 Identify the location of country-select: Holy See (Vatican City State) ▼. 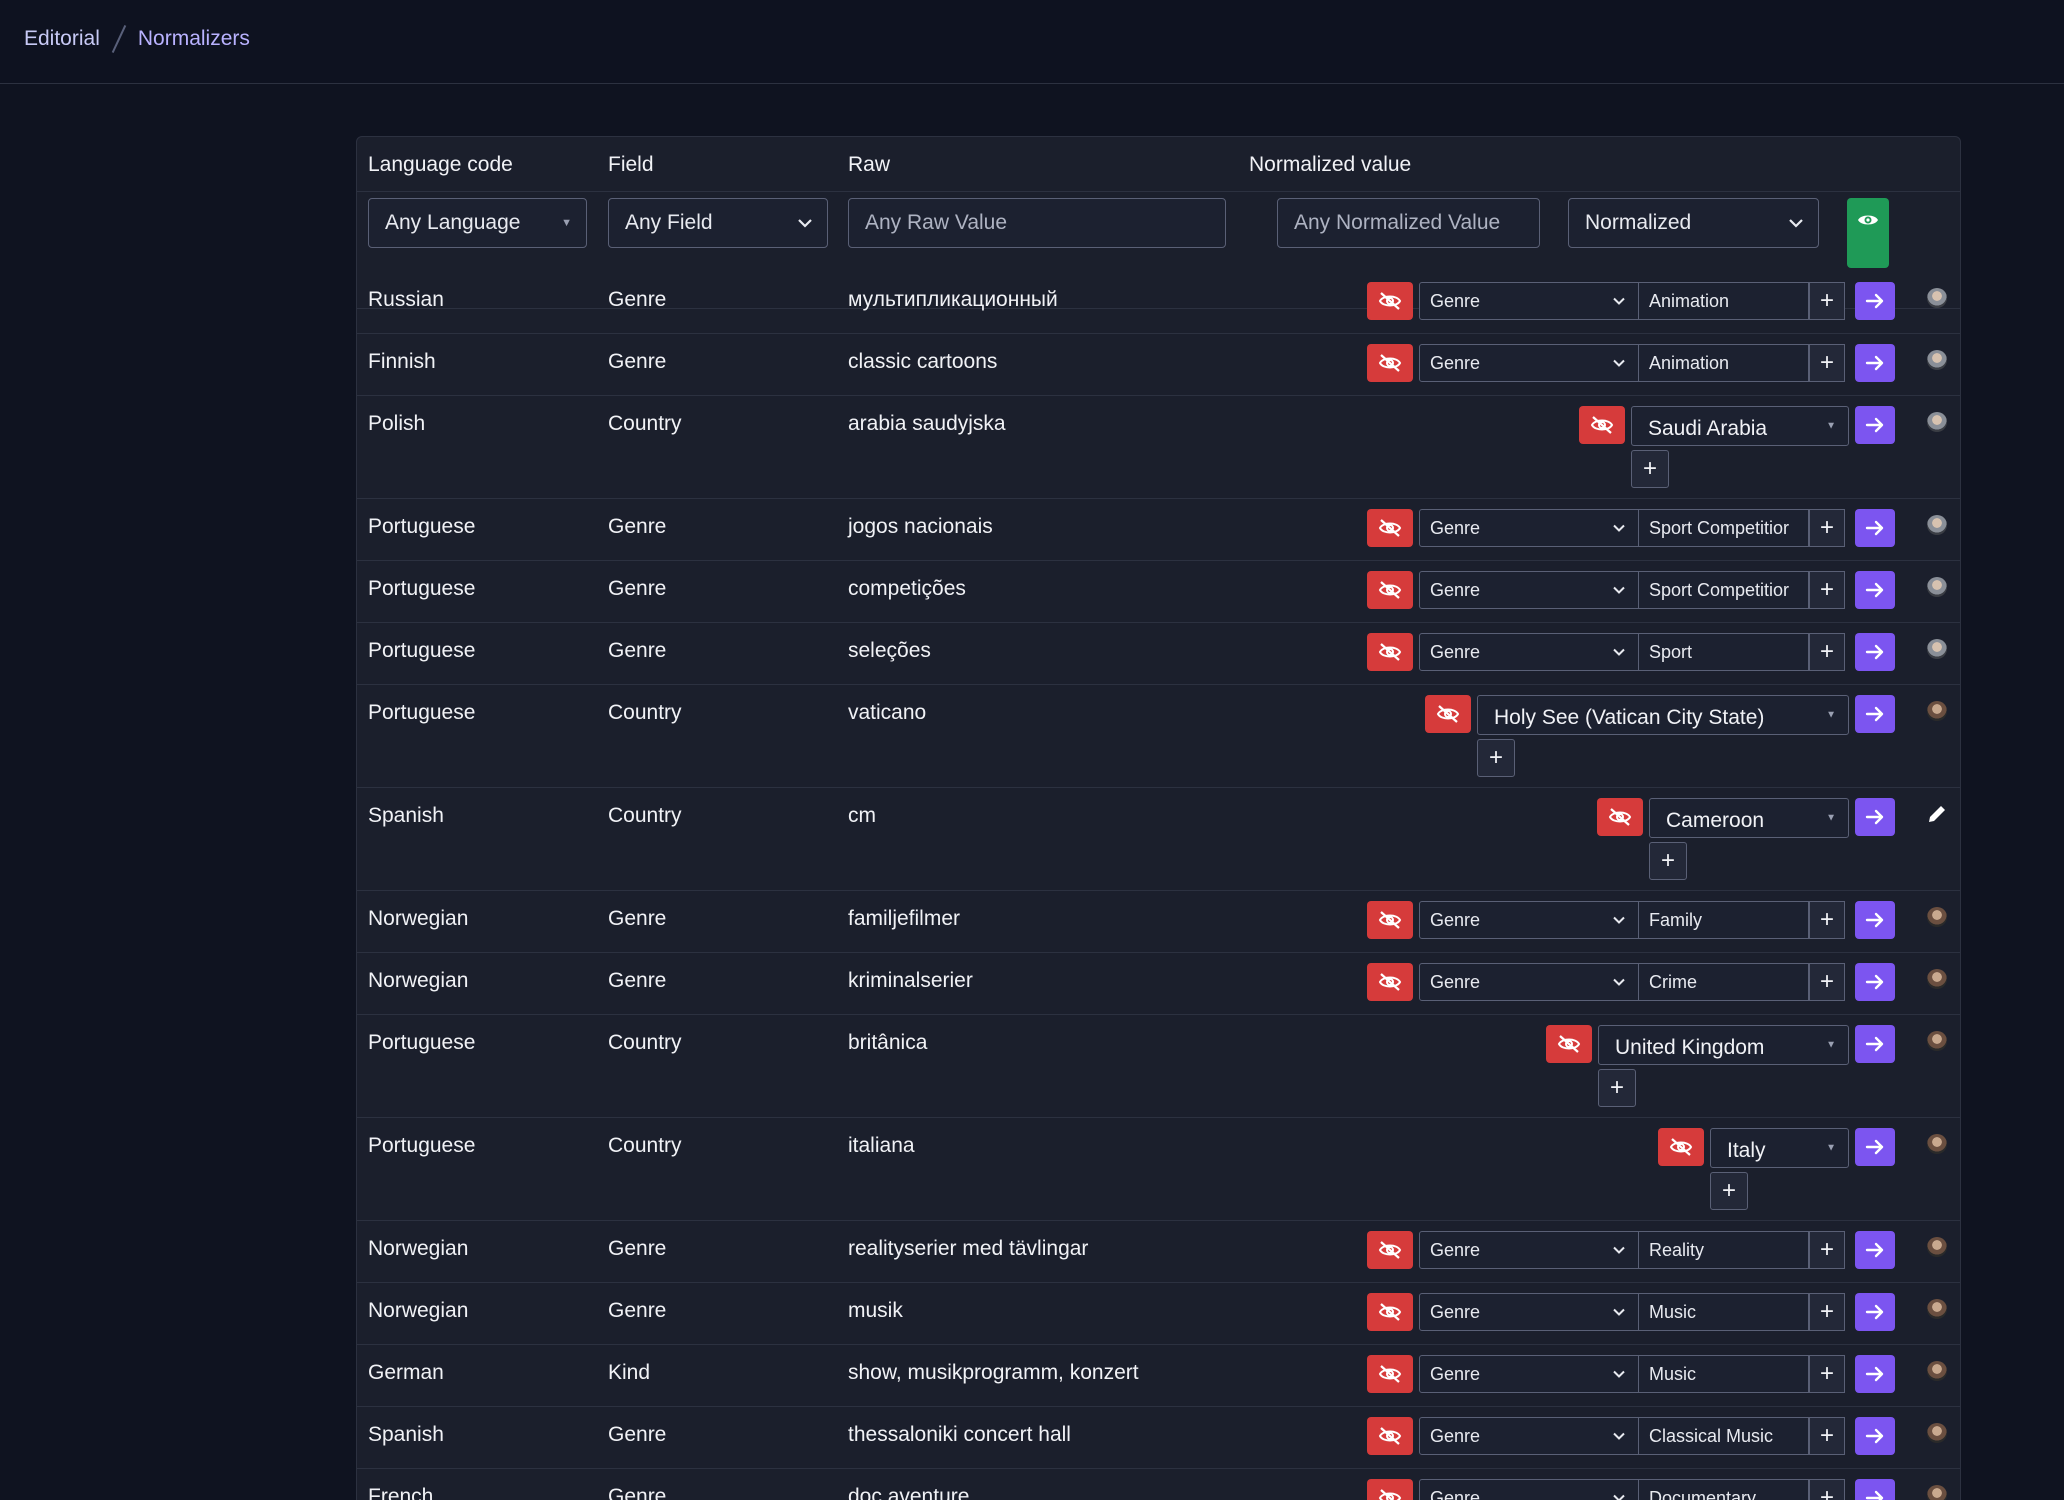
(1663, 715).